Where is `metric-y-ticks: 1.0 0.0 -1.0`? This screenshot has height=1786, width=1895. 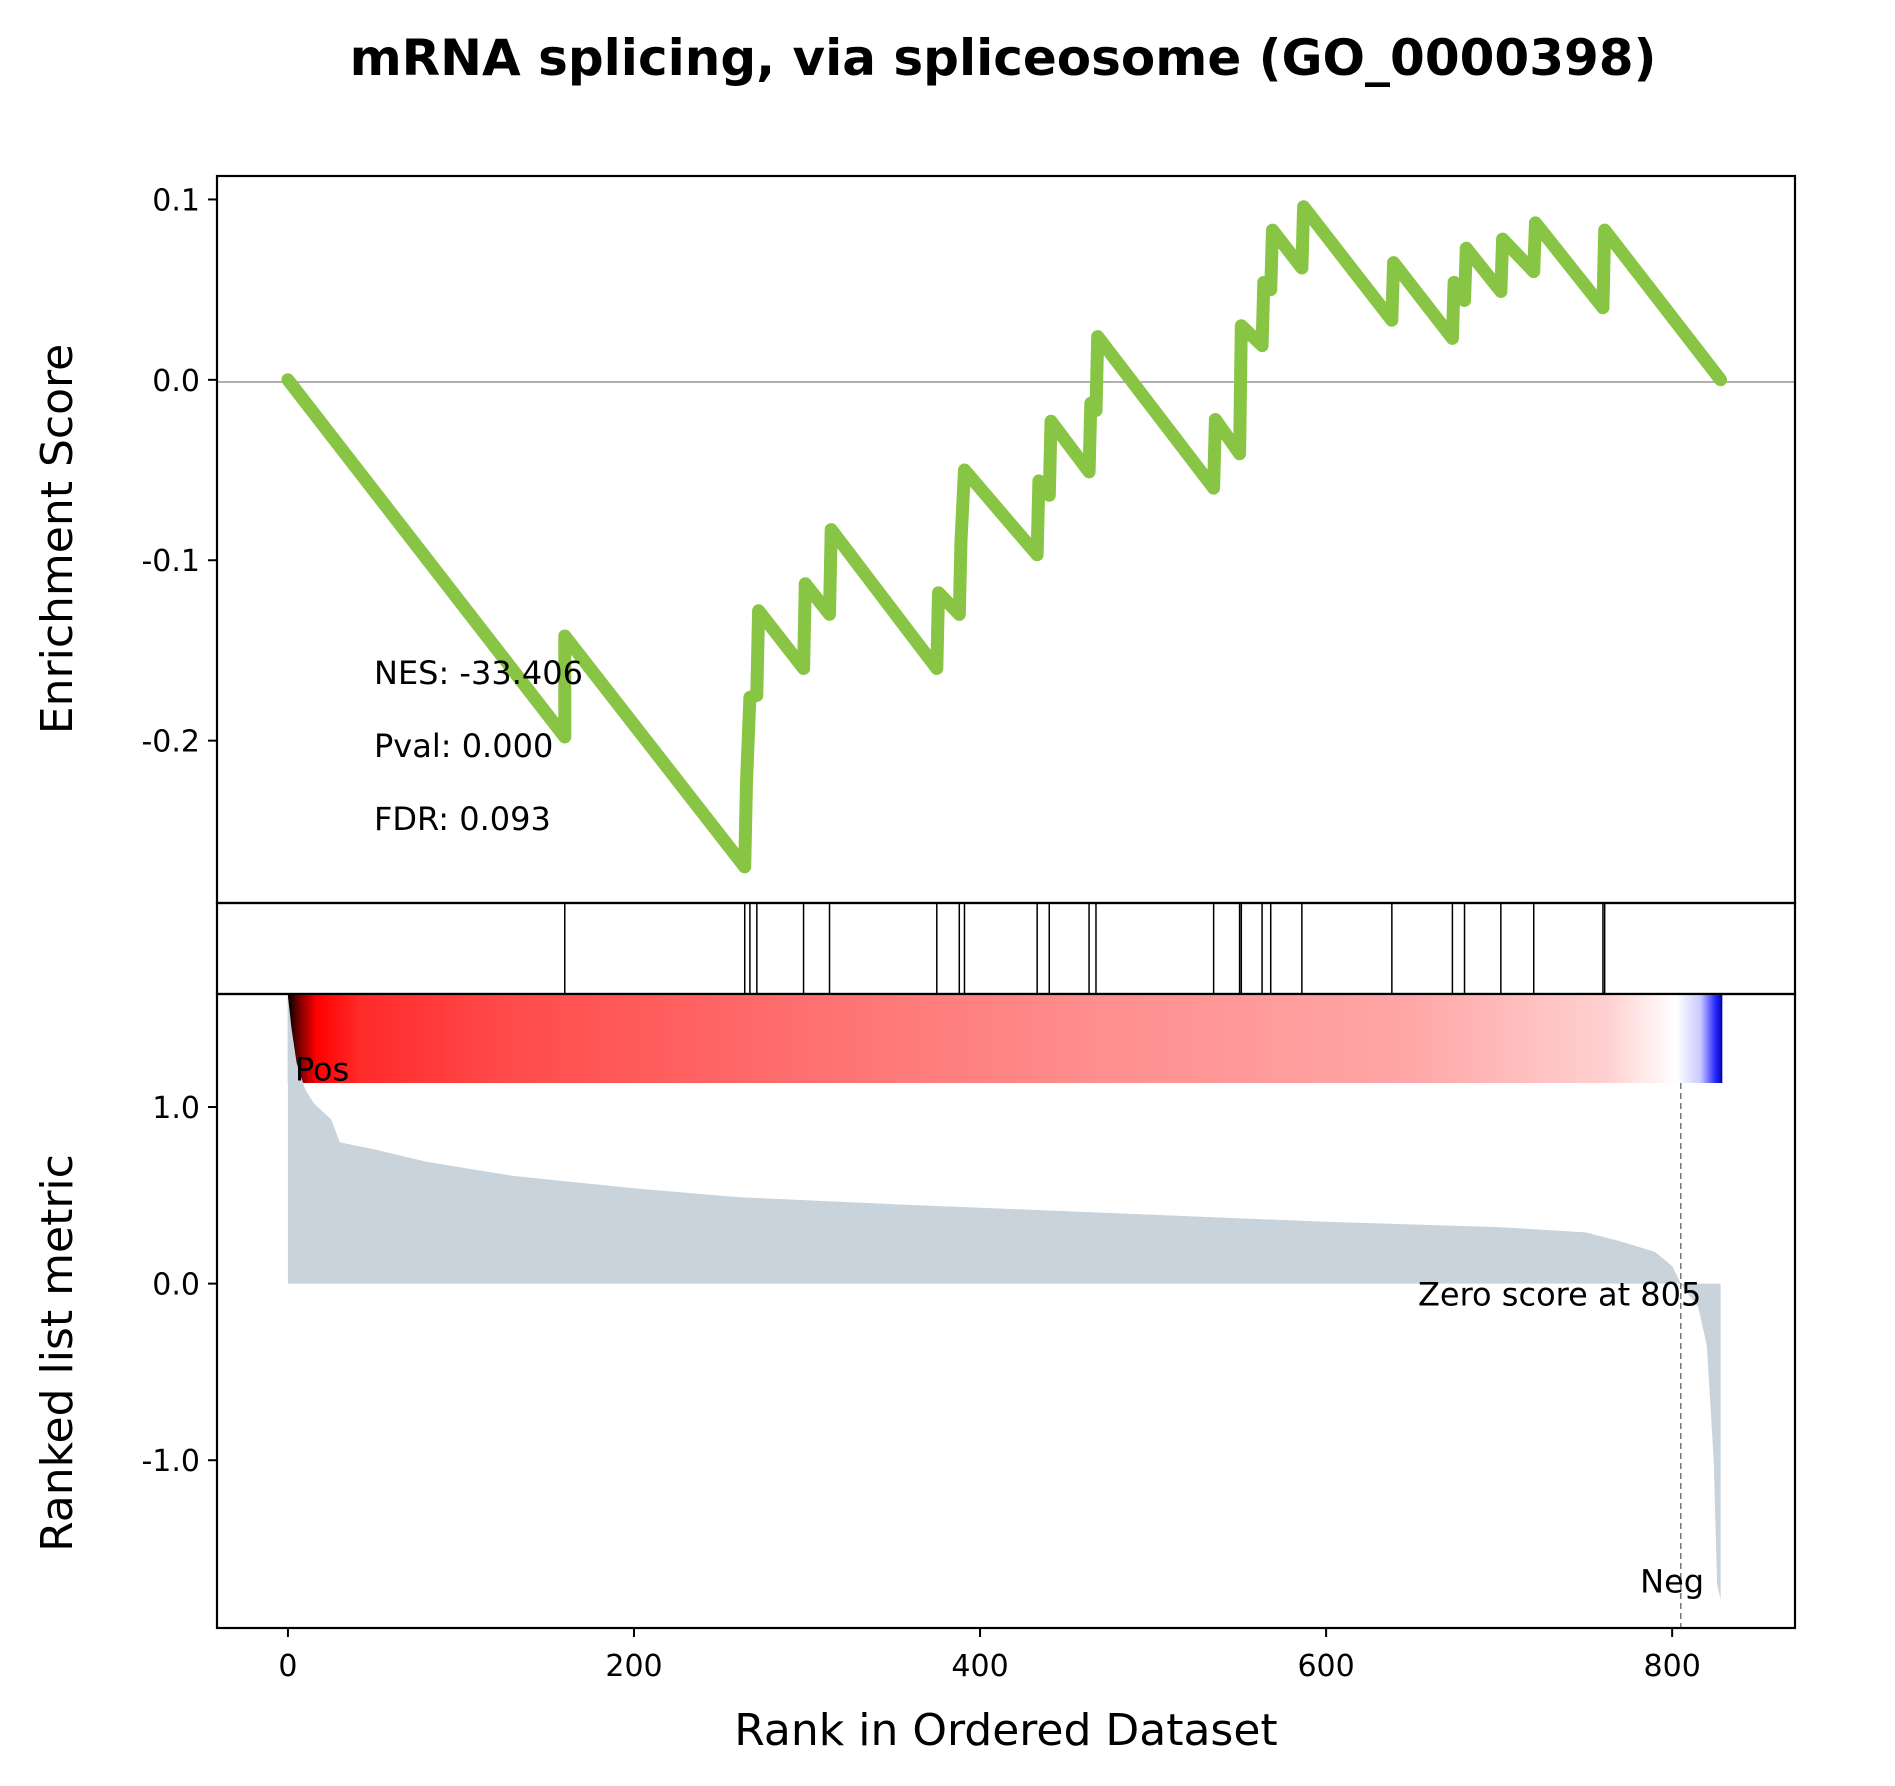
metric-y-ticks: 1.0 0.0 -1.0 is located at coordinates (179, 1285).